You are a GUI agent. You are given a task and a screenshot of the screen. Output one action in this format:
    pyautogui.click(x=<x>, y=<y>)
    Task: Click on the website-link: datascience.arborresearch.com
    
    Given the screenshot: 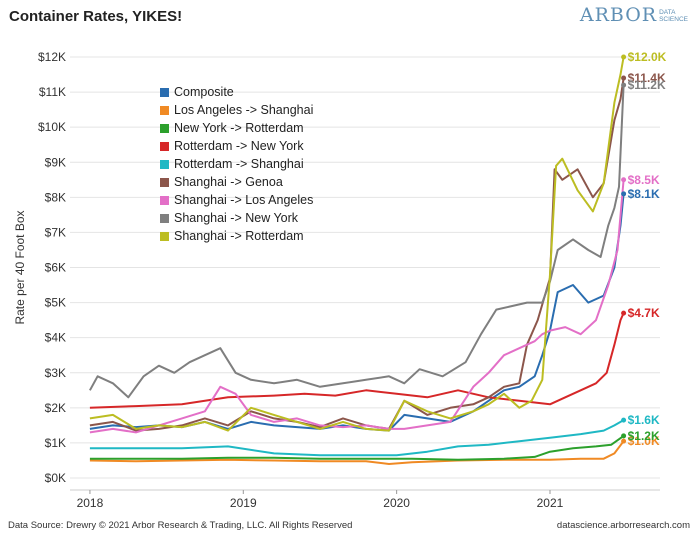 What is the action you would take?
    pyautogui.click(x=623, y=525)
    